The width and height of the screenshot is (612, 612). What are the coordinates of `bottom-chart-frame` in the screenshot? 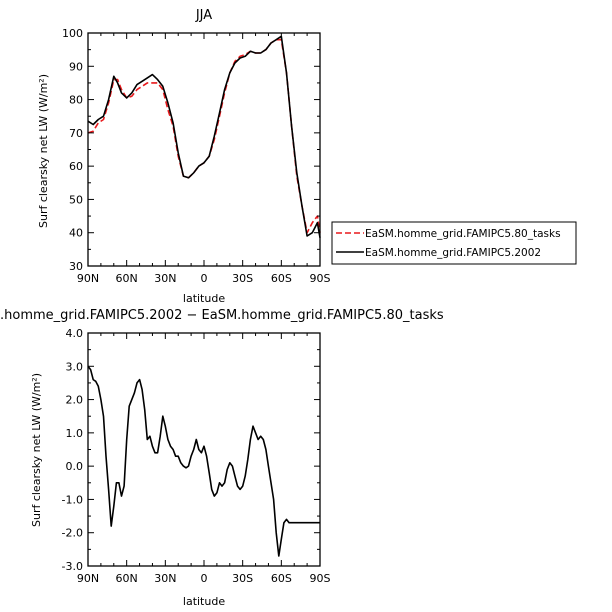 It's located at (204, 449).